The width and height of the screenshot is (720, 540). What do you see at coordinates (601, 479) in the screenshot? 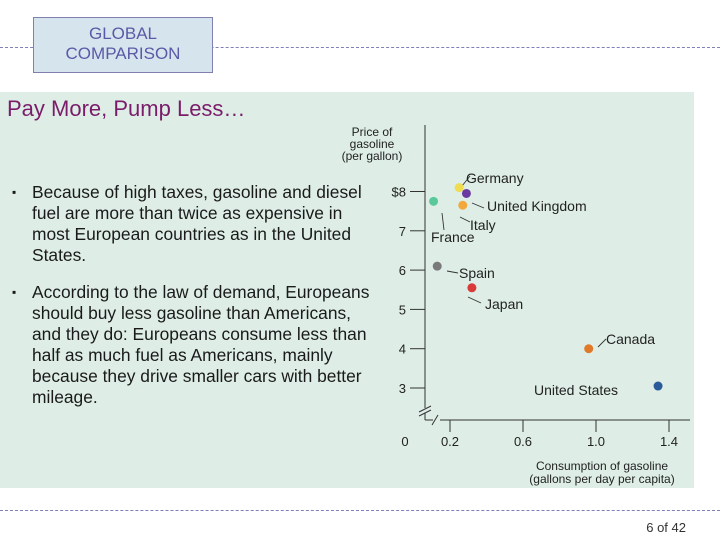
I see `x-axis-label: (gallons per day per capita)` at bounding box center [601, 479].